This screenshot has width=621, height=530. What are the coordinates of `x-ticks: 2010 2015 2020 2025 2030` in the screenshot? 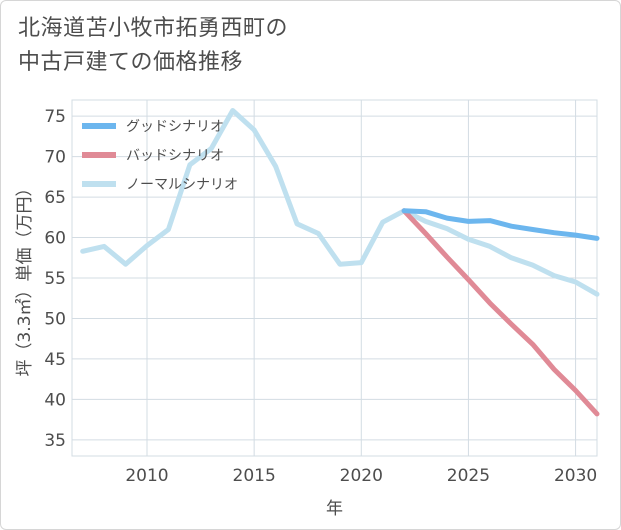 It's located at (361, 476).